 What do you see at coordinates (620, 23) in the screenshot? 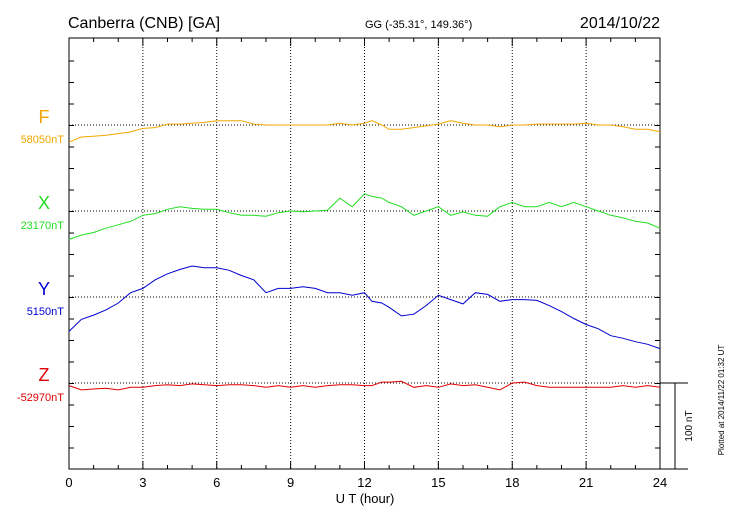
I see `plot-date: 2014/10/22` at bounding box center [620, 23].